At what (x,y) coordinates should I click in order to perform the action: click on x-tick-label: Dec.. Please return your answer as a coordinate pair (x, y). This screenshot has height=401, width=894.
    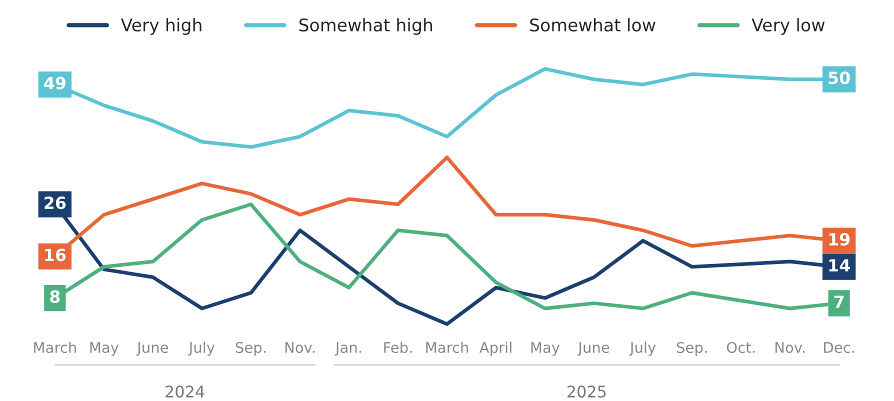
    Looking at the image, I should click on (839, 347).